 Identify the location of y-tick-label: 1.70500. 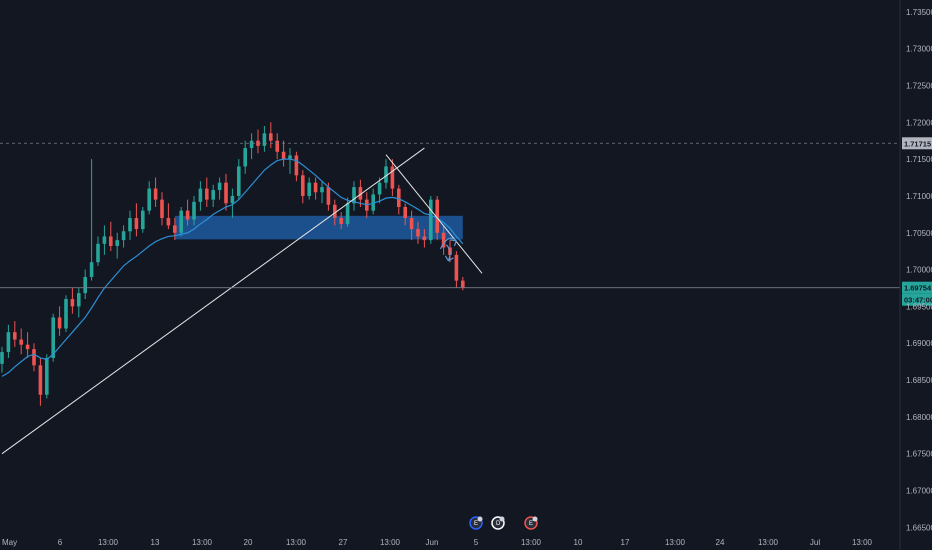
(919, 233).